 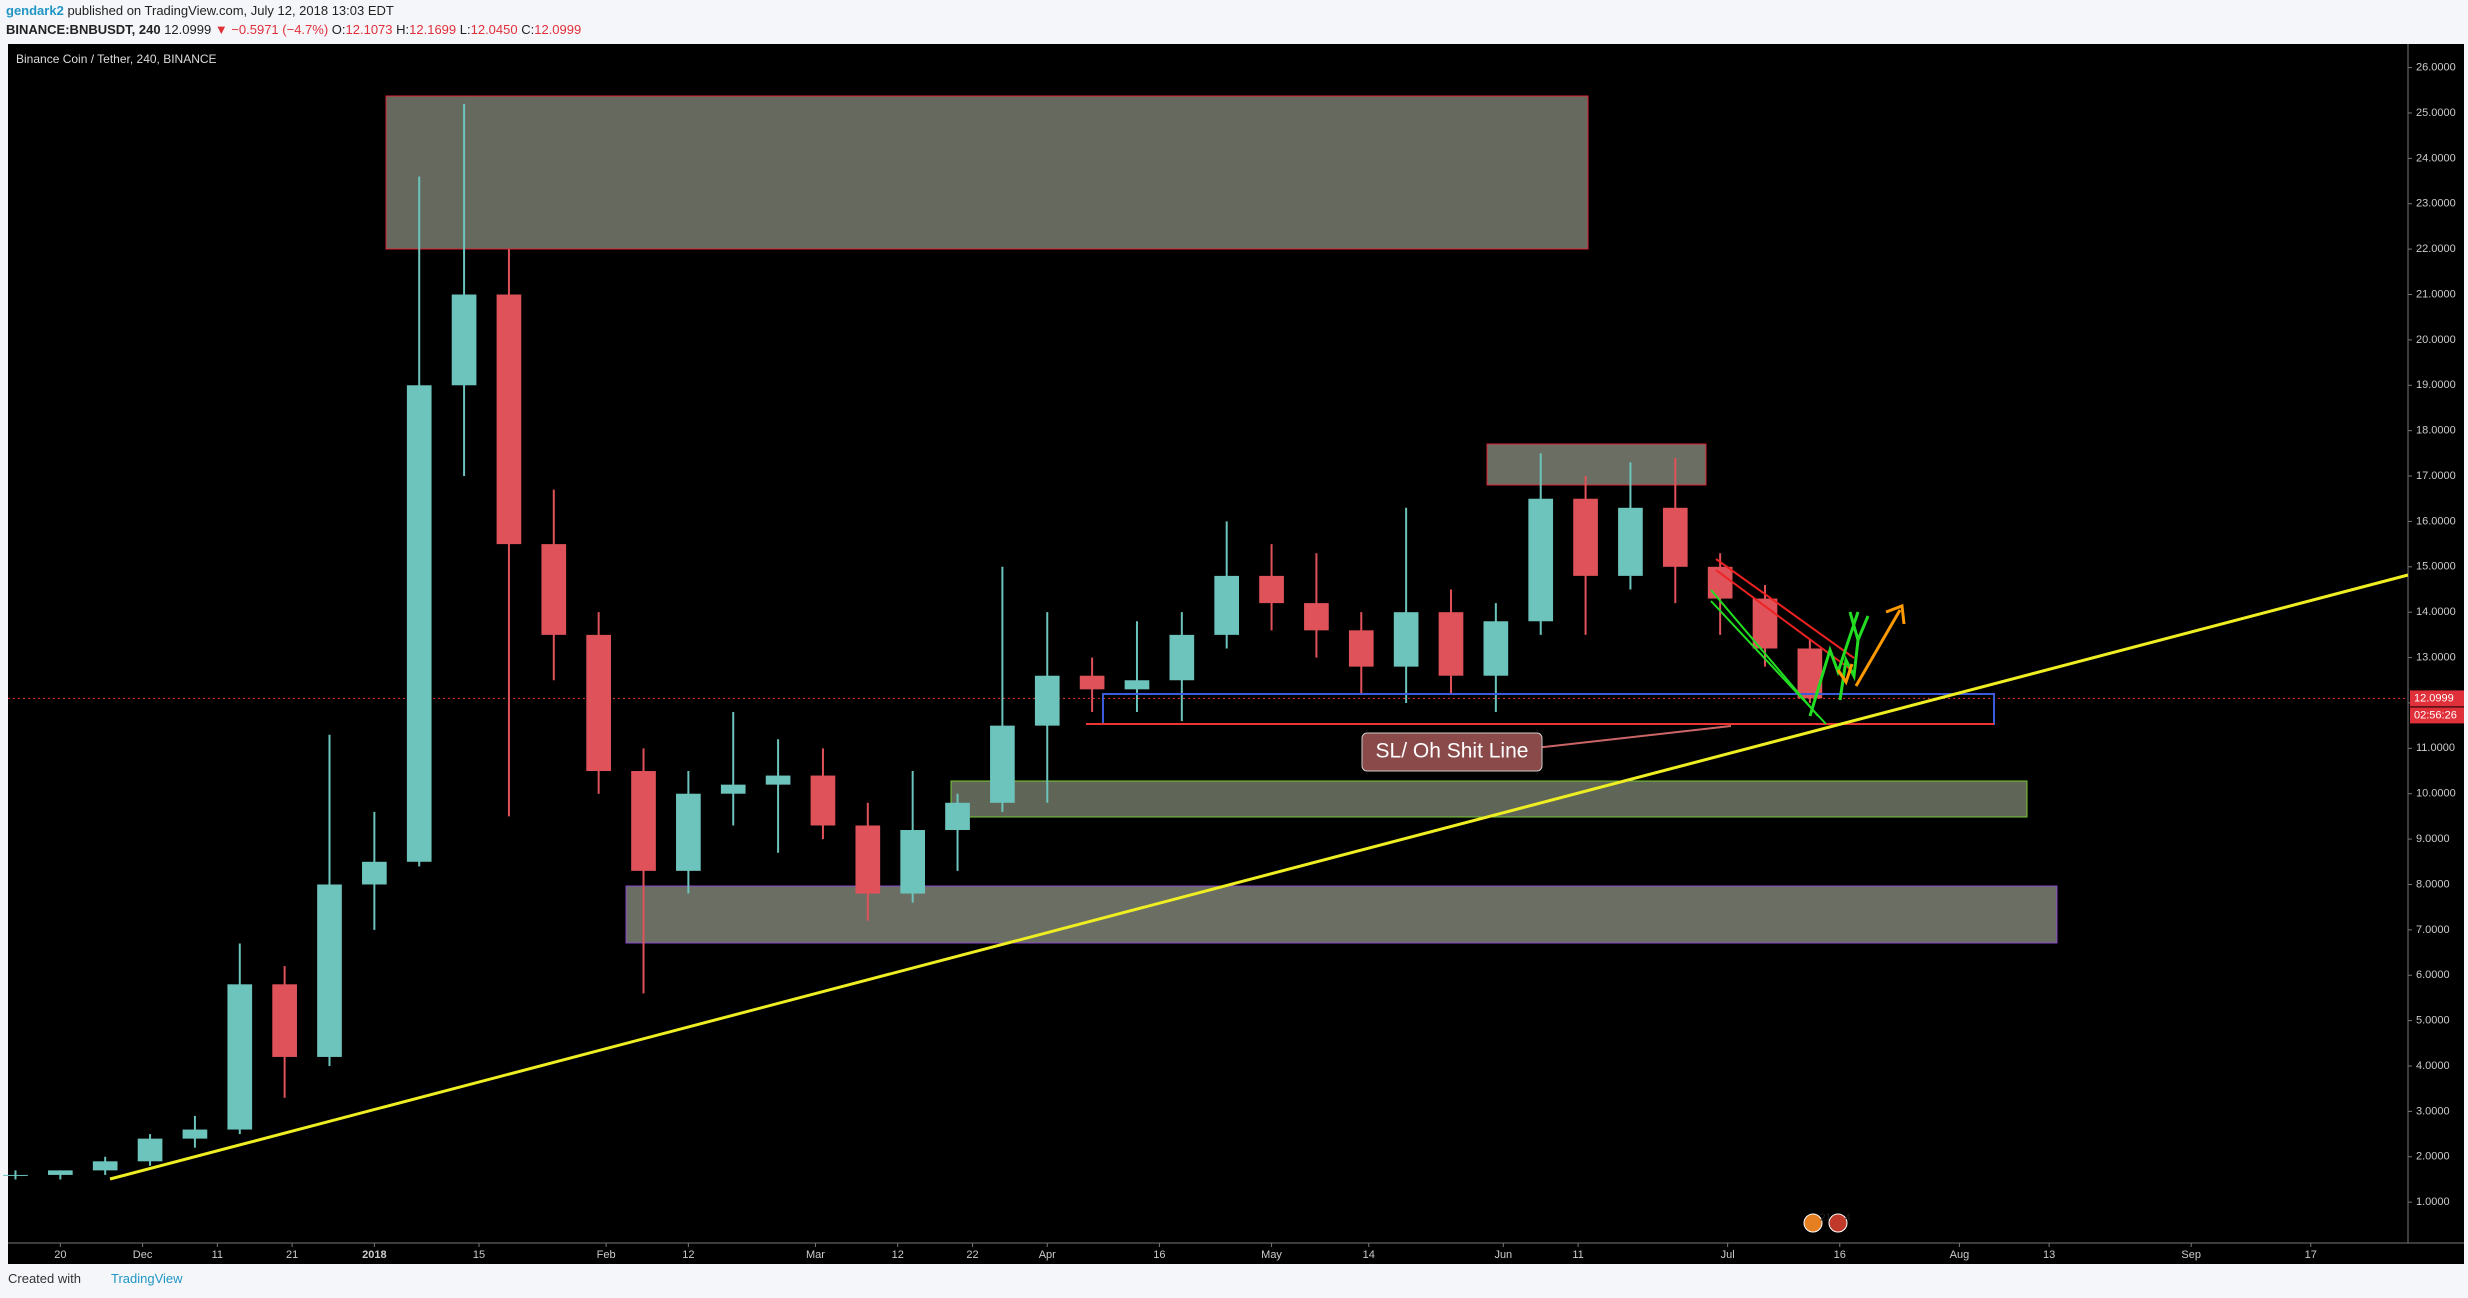 I want to click on x-tick-label: Sep, so click(x=2191, y=1255).